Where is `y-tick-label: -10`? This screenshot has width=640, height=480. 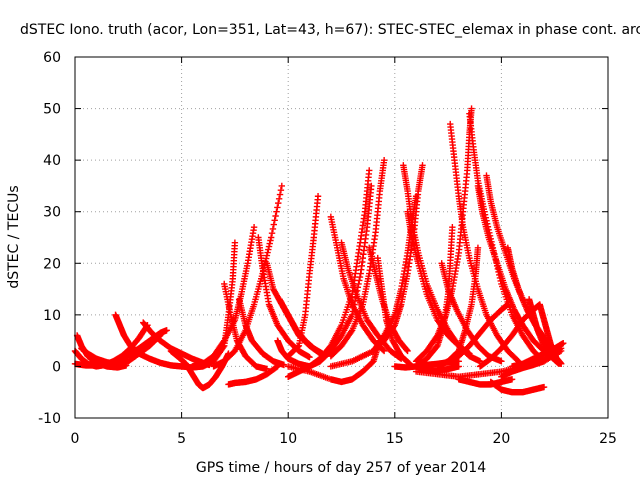 y-tick-label: -10 is located at coordinates (49, 419).